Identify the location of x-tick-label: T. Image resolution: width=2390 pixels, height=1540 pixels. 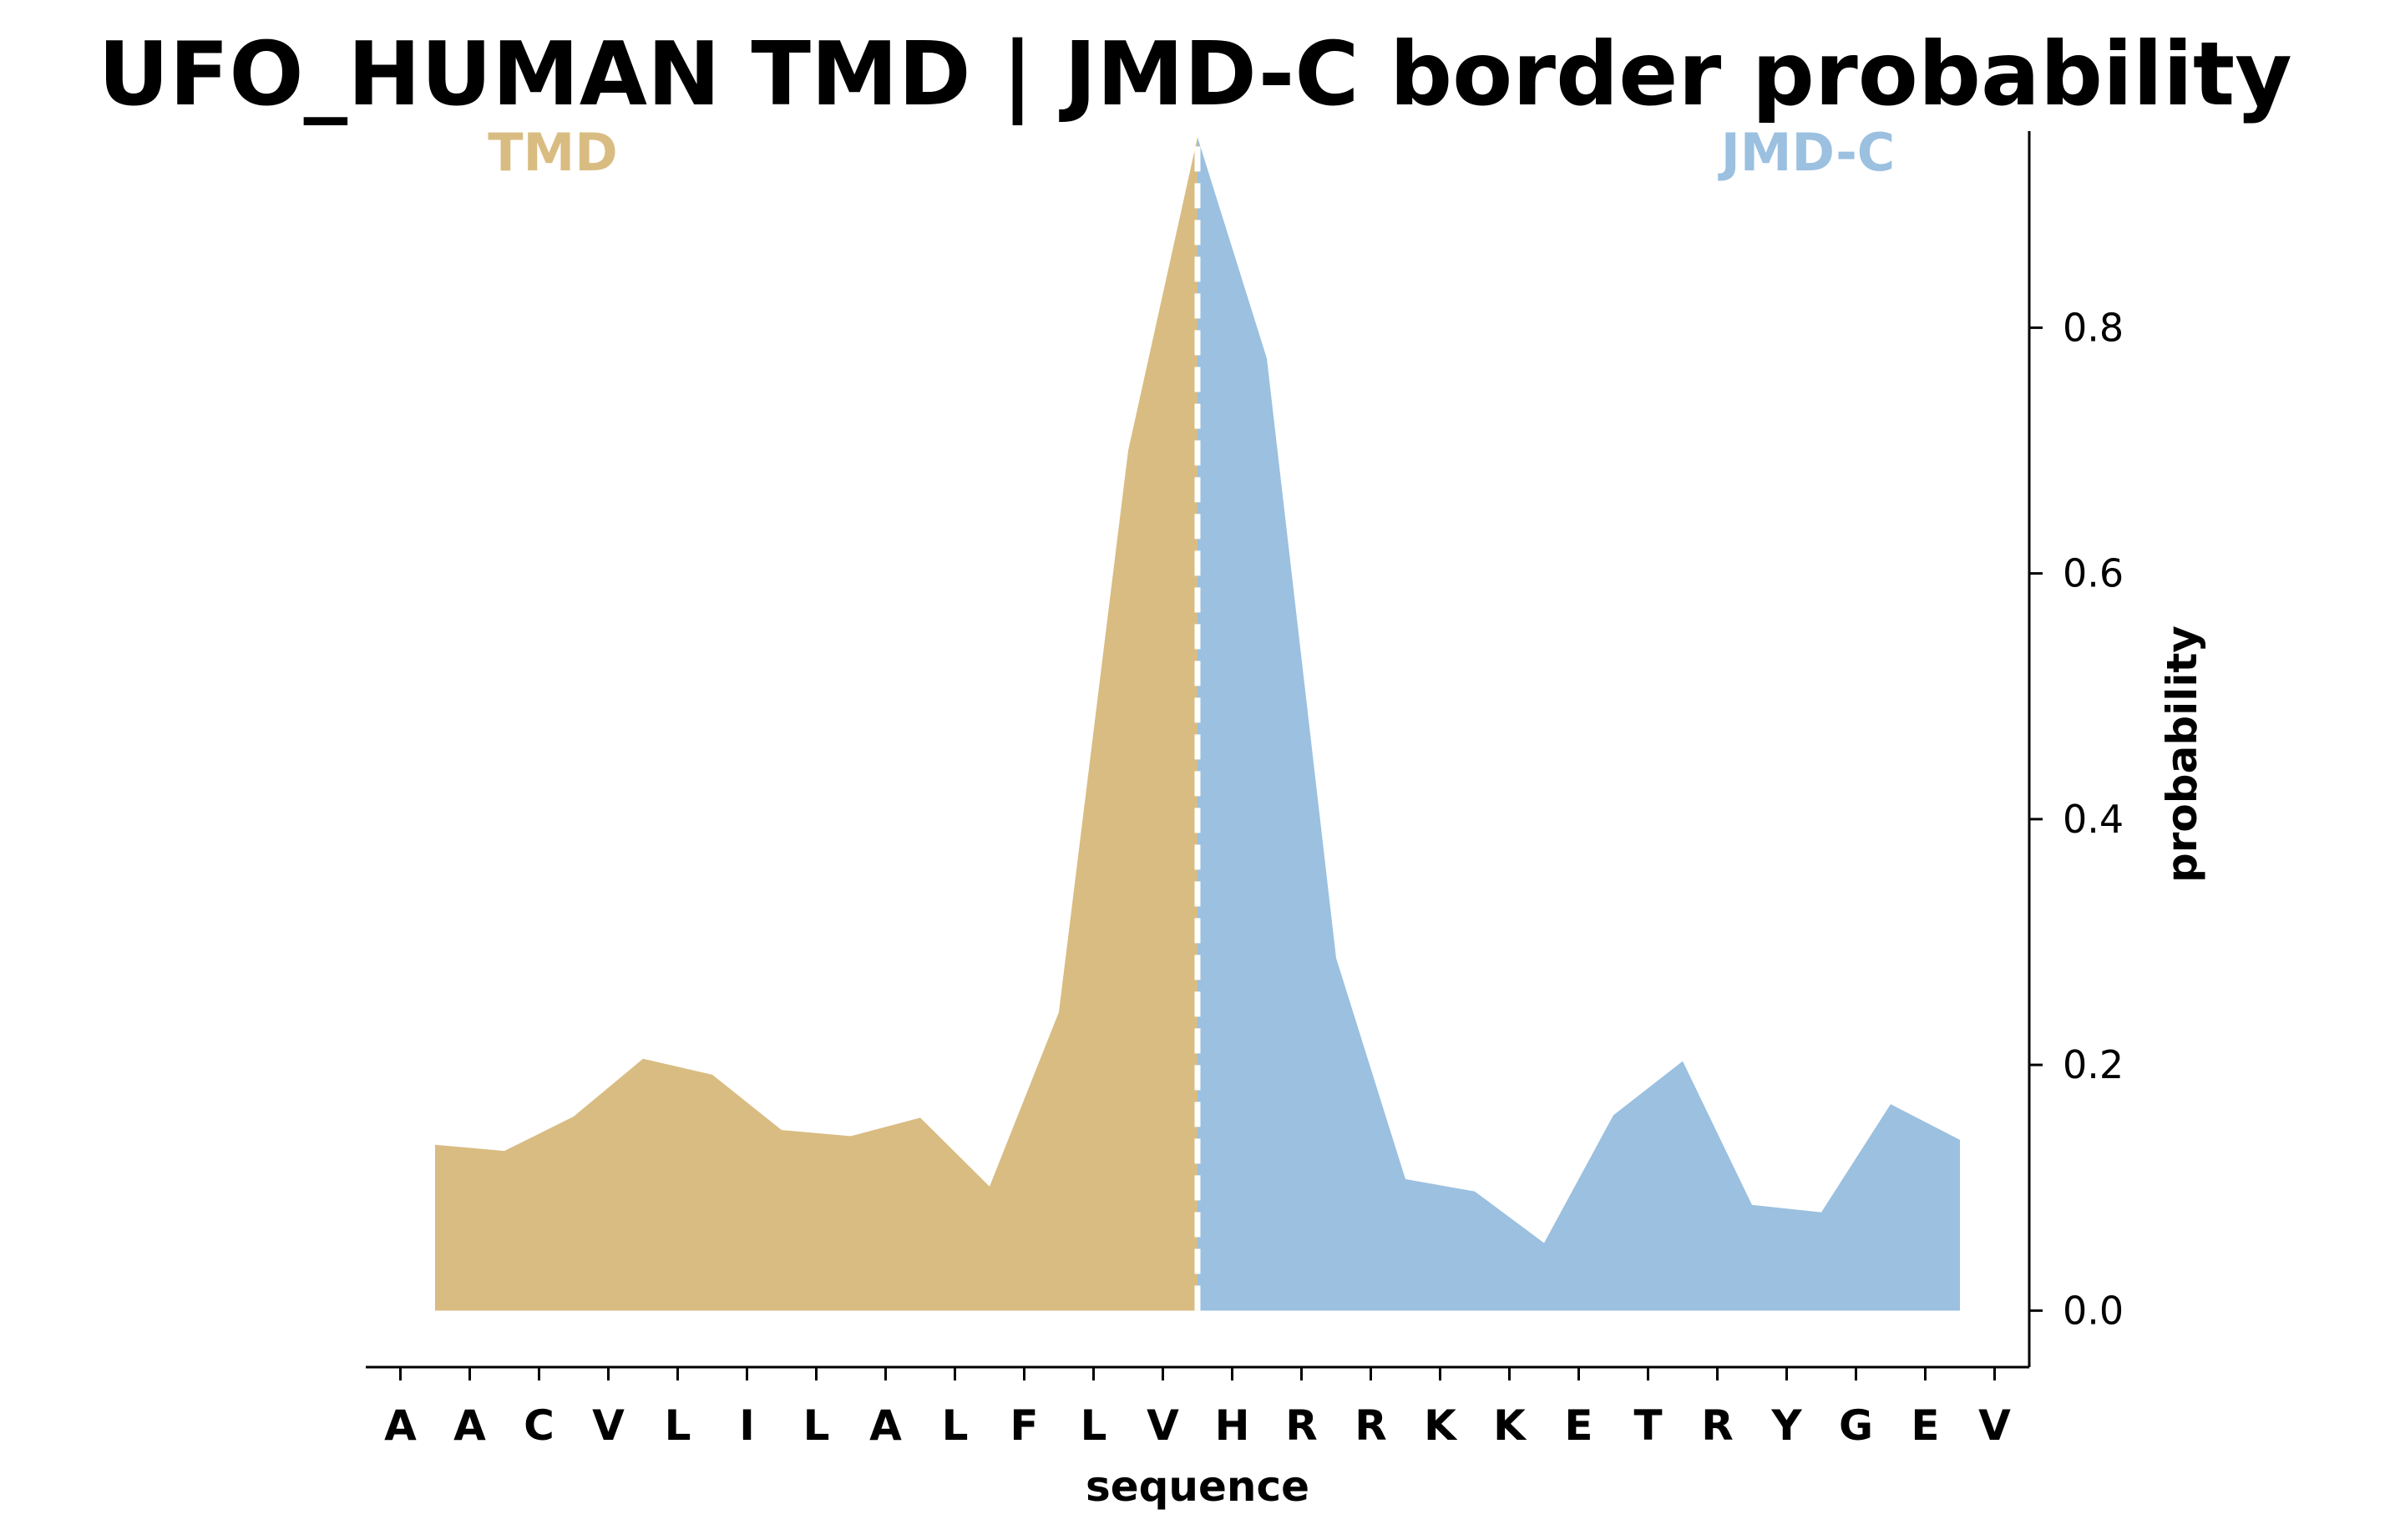
(1648, 1426).